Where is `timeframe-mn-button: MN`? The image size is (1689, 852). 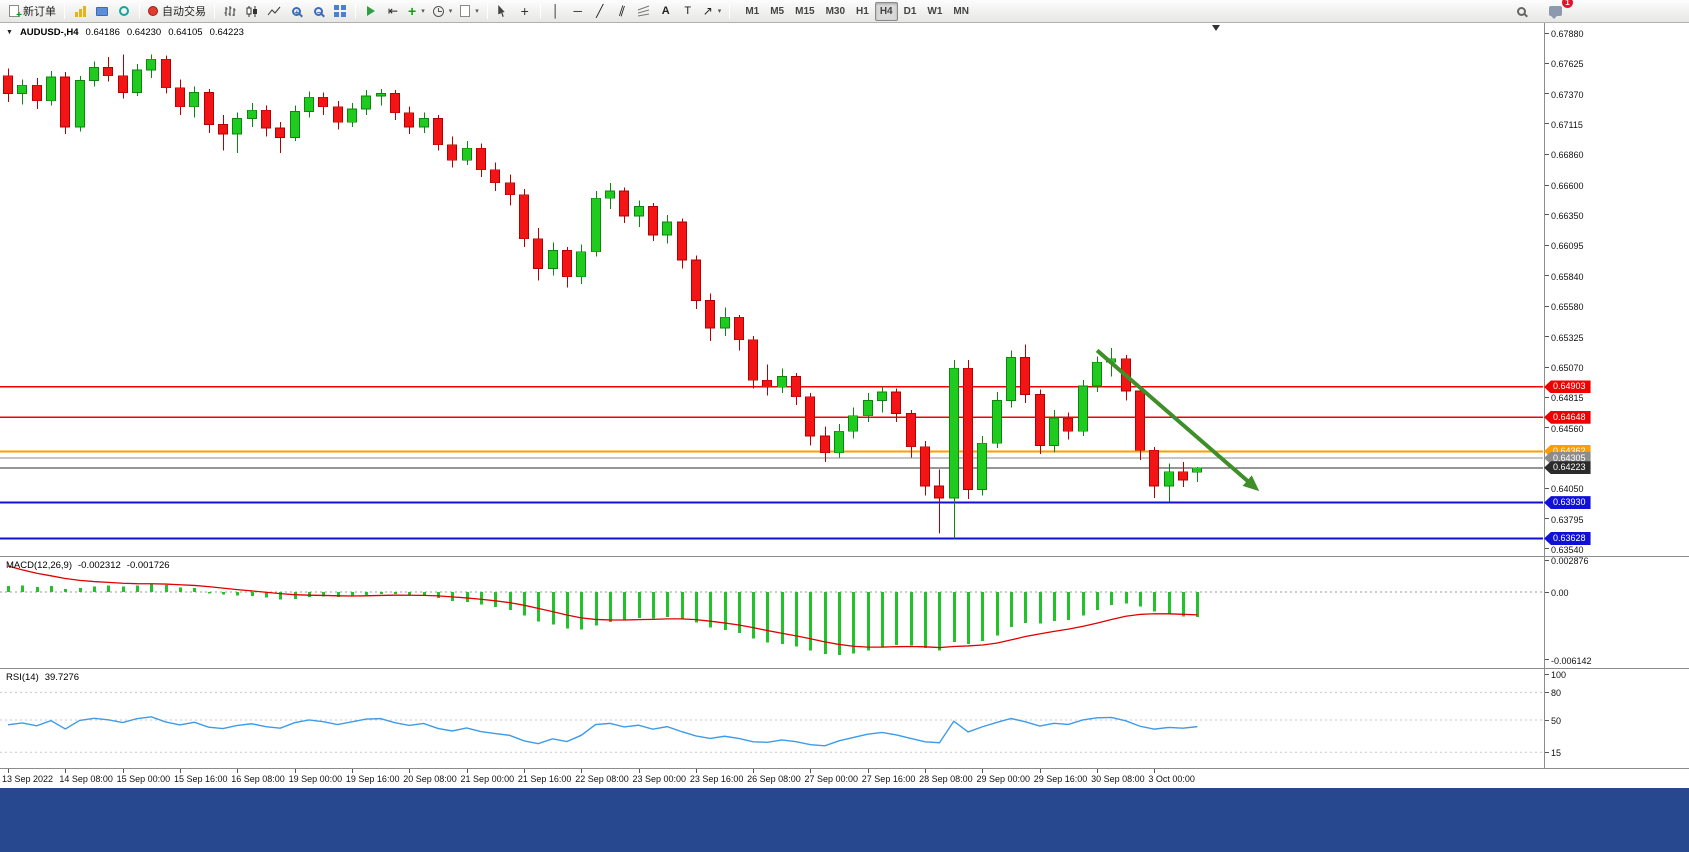 timeframe-mn-button: MN is located at coordinates (961, 11).